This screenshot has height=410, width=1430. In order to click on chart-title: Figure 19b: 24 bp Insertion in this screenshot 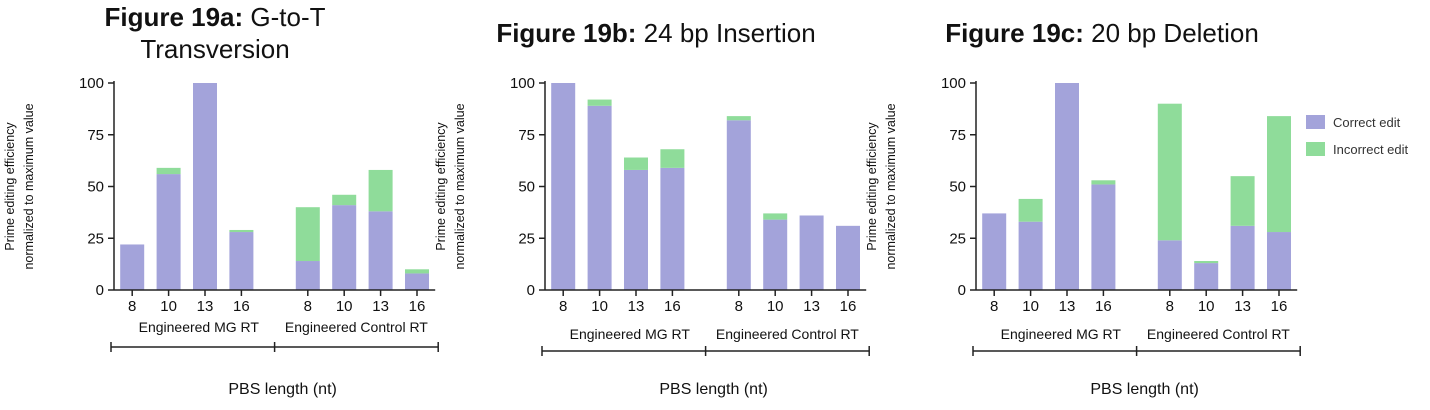, I will do `click(655, 33)`.